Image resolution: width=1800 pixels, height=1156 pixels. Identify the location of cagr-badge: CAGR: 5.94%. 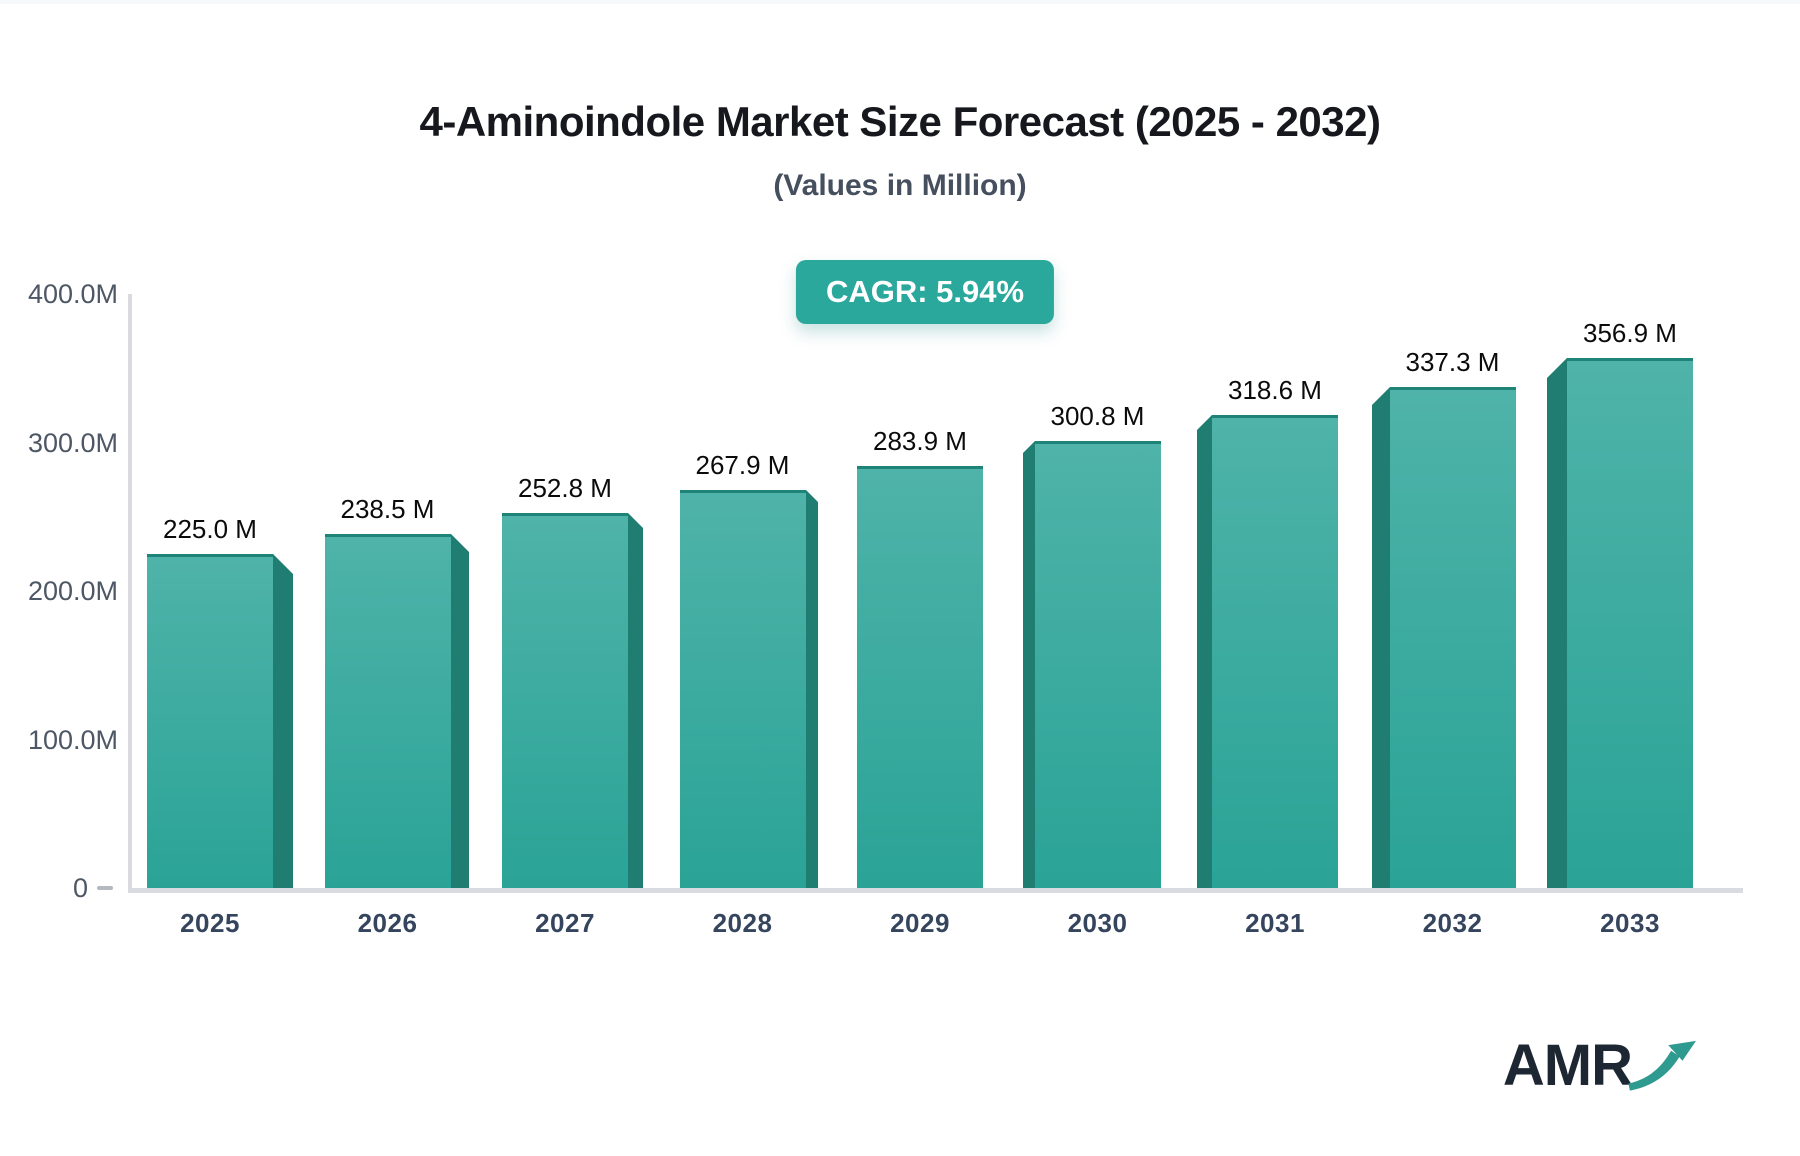
(925, 292).